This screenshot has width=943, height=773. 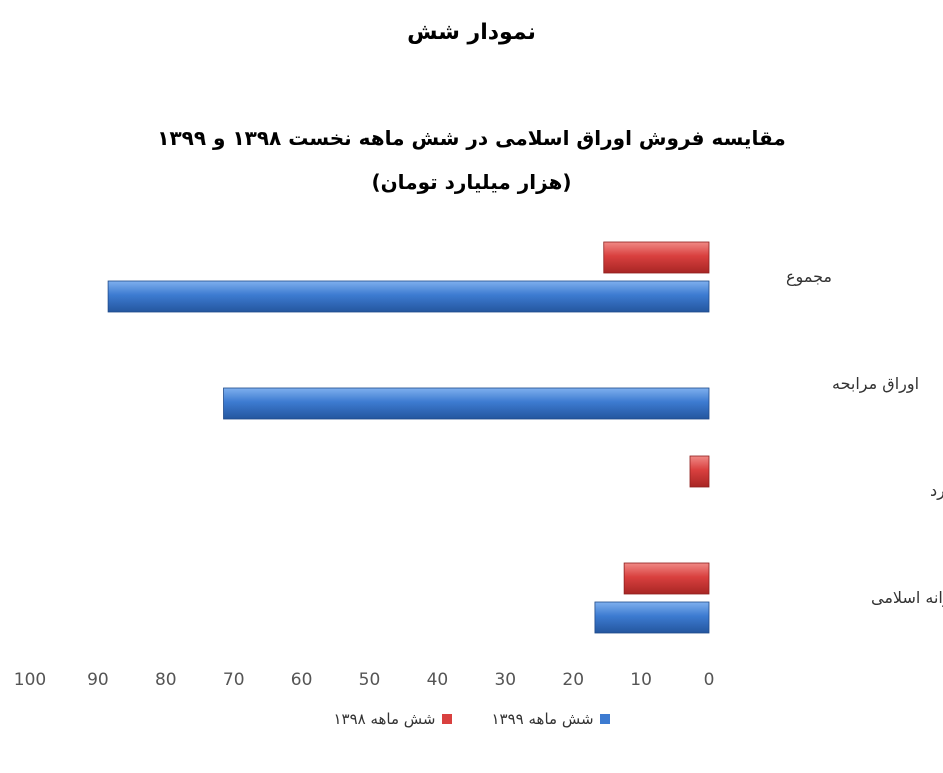 What do you see at coordinates (709, 680) in the screenshot?
I see `x-tick-0: 0` at bounding box center [709, 680].